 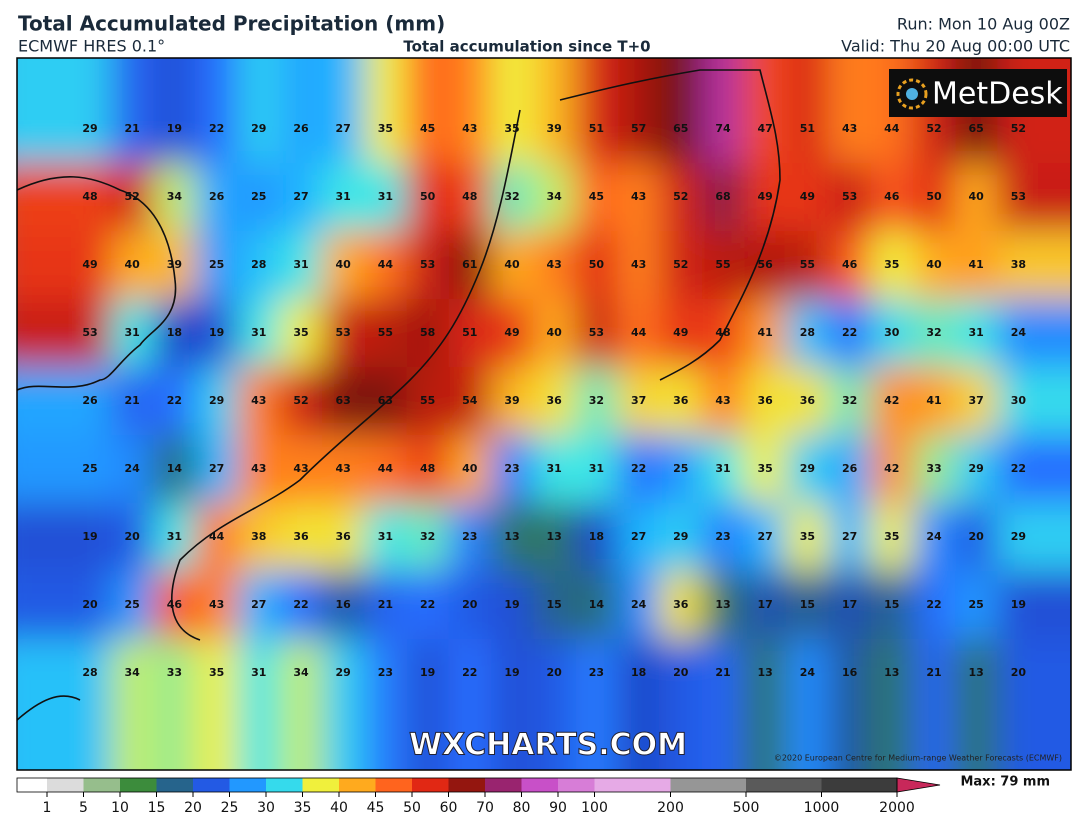 I want to click on precip-value: 56, so click(x=766, y=264).